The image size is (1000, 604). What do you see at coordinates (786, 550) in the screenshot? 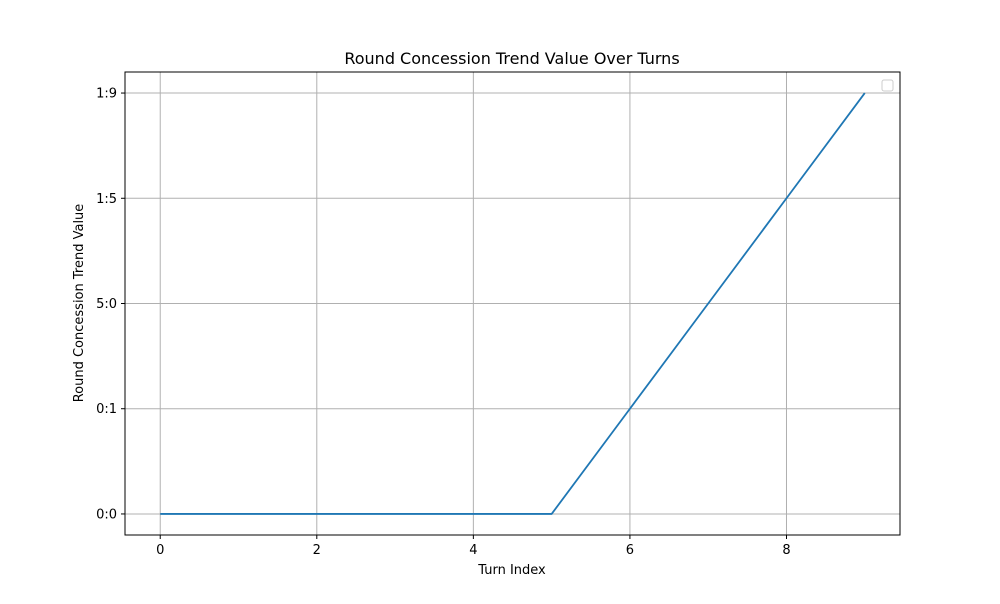
I see `x-tick-label: 8` at bounding box center [786, 550].